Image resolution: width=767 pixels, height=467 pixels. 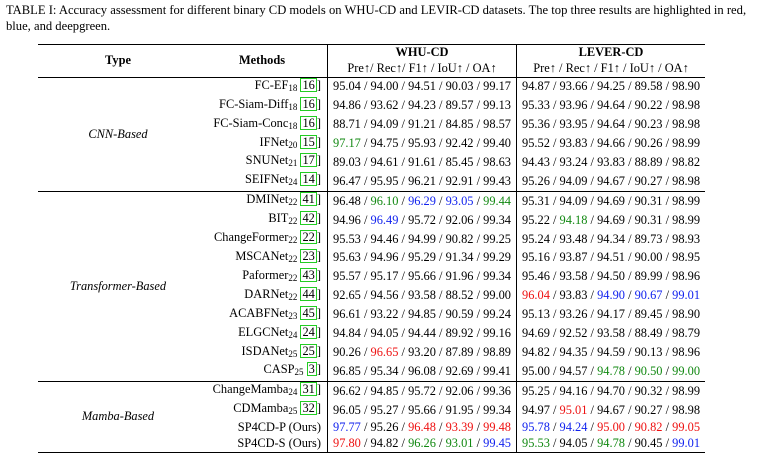 What do you see at coordinates (422, 143) in the screenshot?
I see `metric-value: 95.93` at bounding box center [422, 143].